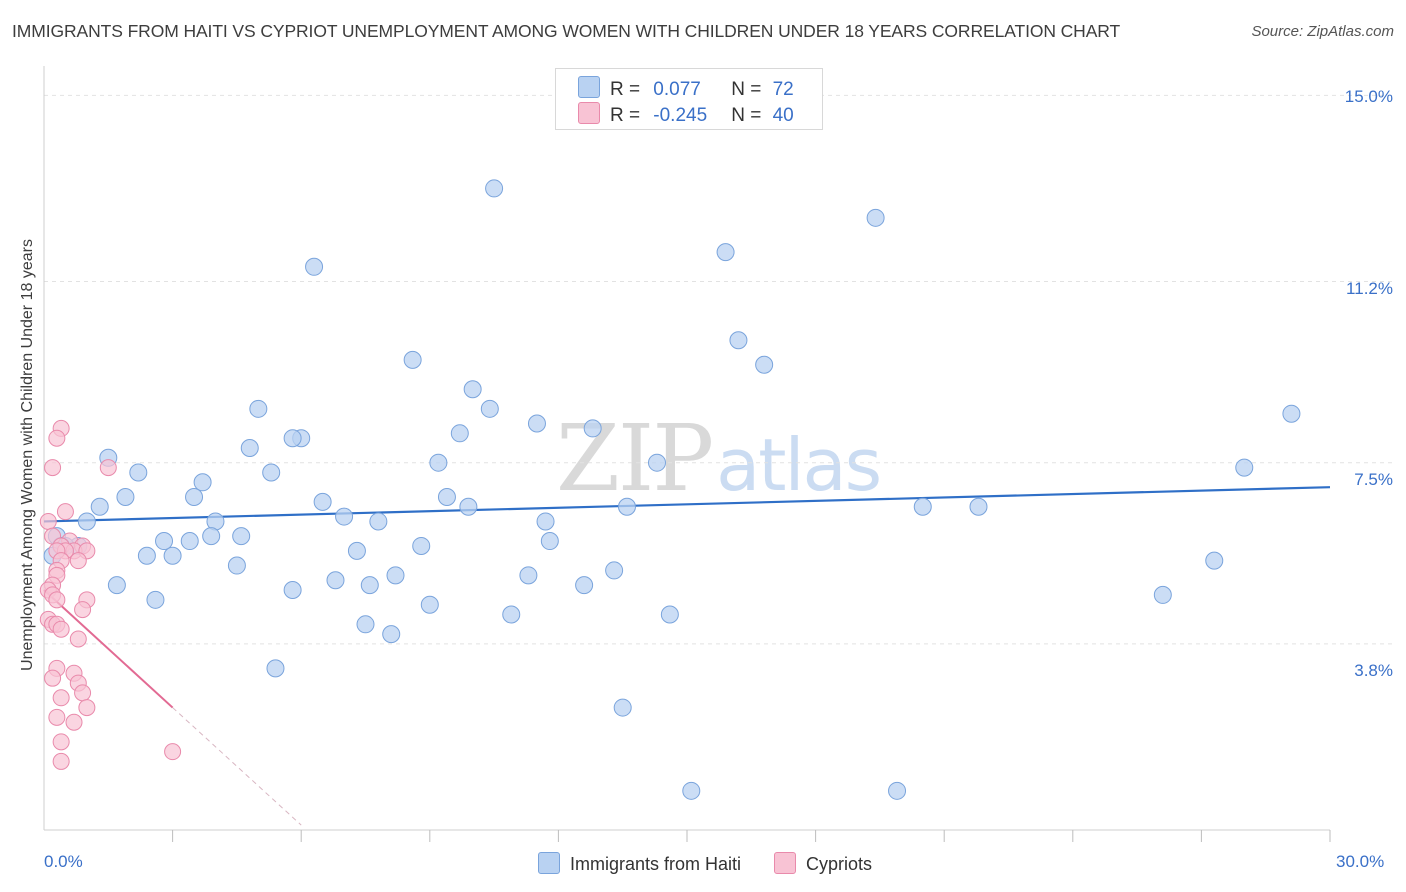  Describe the element at coordinates (785, 863) in the screenshot. I see `legend-swatch-pink` at that location.